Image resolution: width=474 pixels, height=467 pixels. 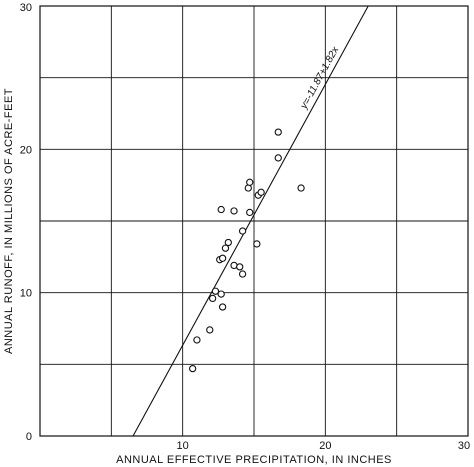 What do you see at coordinates (29, 437) in the screenshot?
I see `y-tick-label: 0` at bounding box center [29, 437].